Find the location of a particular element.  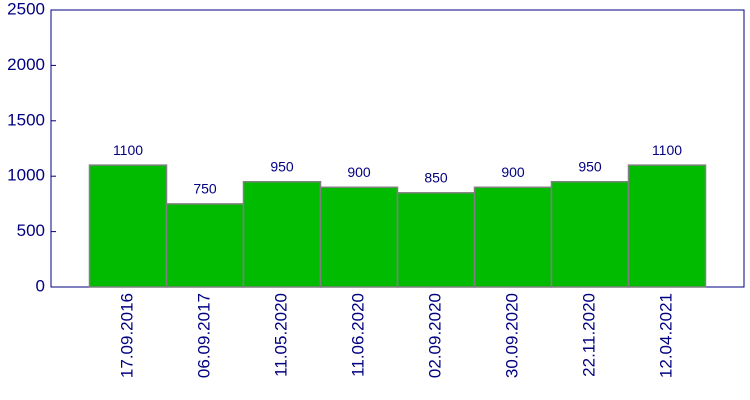

y-tick-label: 1500 is located at coordinates (26, 119).